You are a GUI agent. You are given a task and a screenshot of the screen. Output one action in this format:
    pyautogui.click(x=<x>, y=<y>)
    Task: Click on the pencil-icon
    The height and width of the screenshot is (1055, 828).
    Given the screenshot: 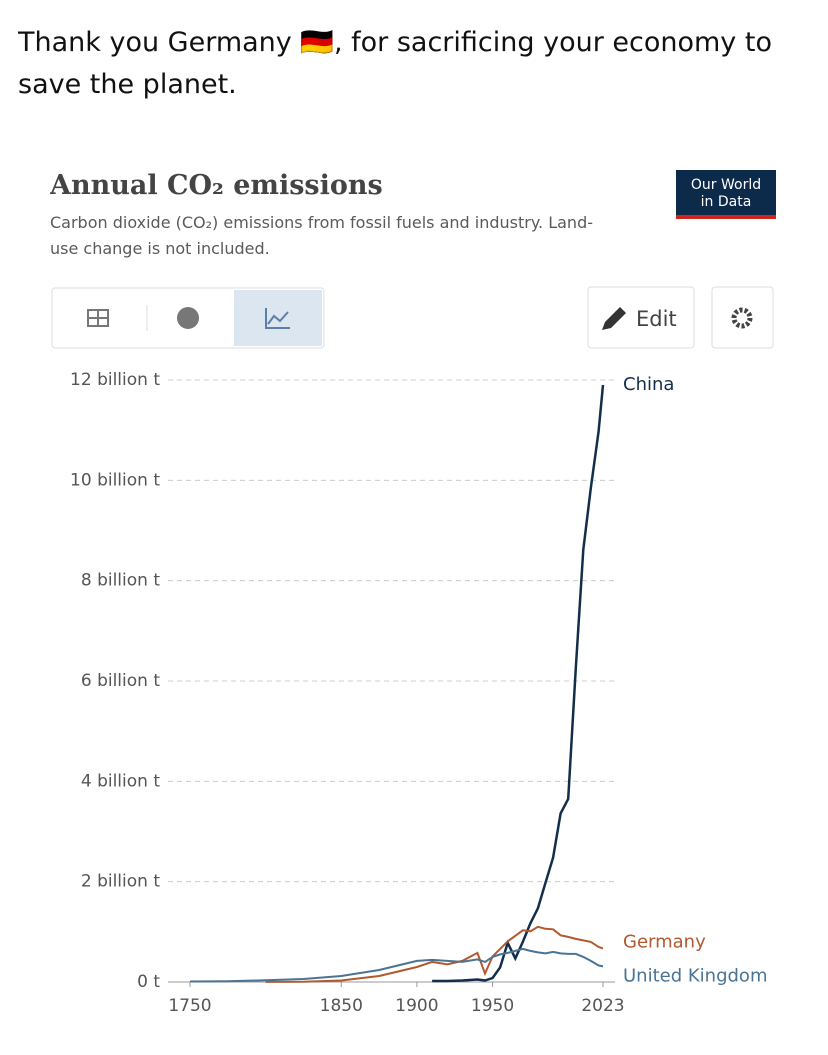 What is the action you would take?
    pyautogui.click(x=614, y=318)
    